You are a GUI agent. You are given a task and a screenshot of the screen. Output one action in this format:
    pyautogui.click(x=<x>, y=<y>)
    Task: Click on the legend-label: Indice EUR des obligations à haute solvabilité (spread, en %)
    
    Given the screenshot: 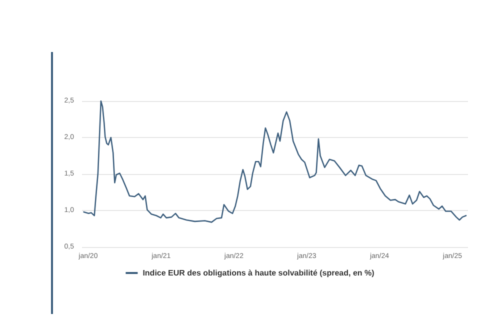 What is the action you would take?
    pyautogui.click(x=258, y=273)
    